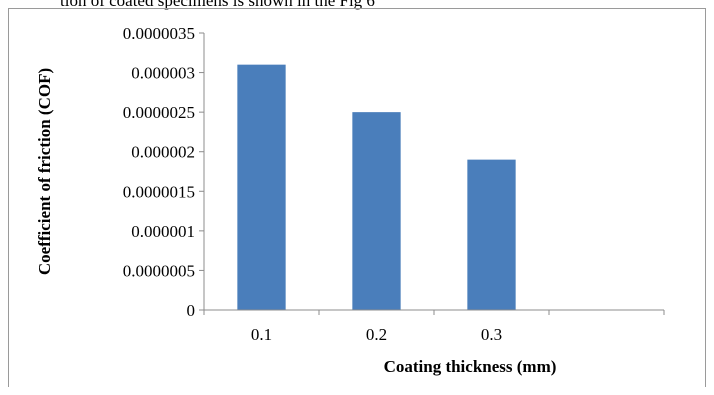 Image resolution: width=714 pixels, height=395 pixels. What do you see at coordinates (261, 187) in the screenshot?
I see `bar-0.1` at bounding box center [261, 187].